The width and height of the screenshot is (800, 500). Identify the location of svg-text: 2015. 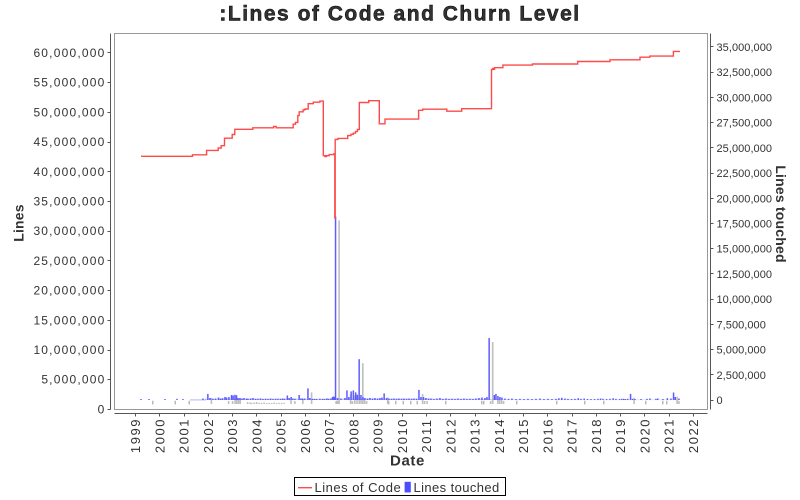
(523, 435).